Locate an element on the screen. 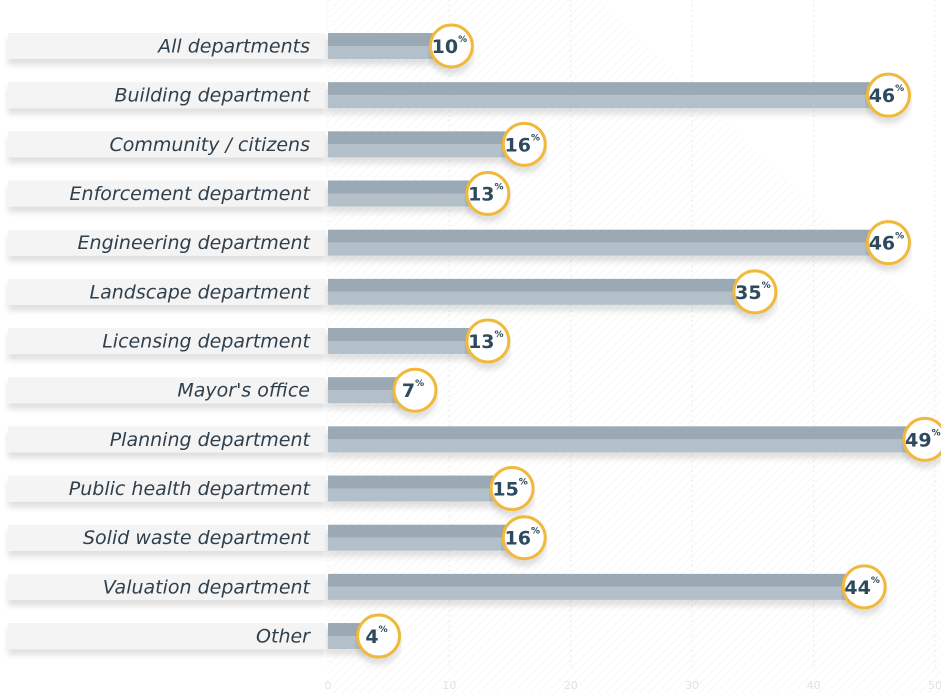 The width and height of the screenshot is (941, 693). value-label: 16% is located at coordinates (521, 537).